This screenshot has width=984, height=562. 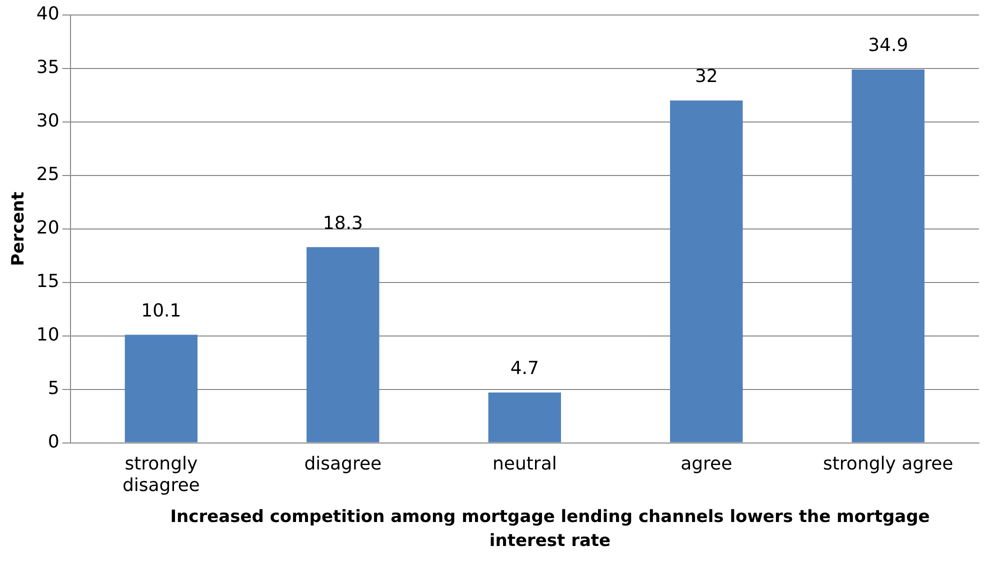 What do you see at coordinates (48, 14) in the screenshot?
I see `y-tick-label: 40` at bounding box center [48, 14].